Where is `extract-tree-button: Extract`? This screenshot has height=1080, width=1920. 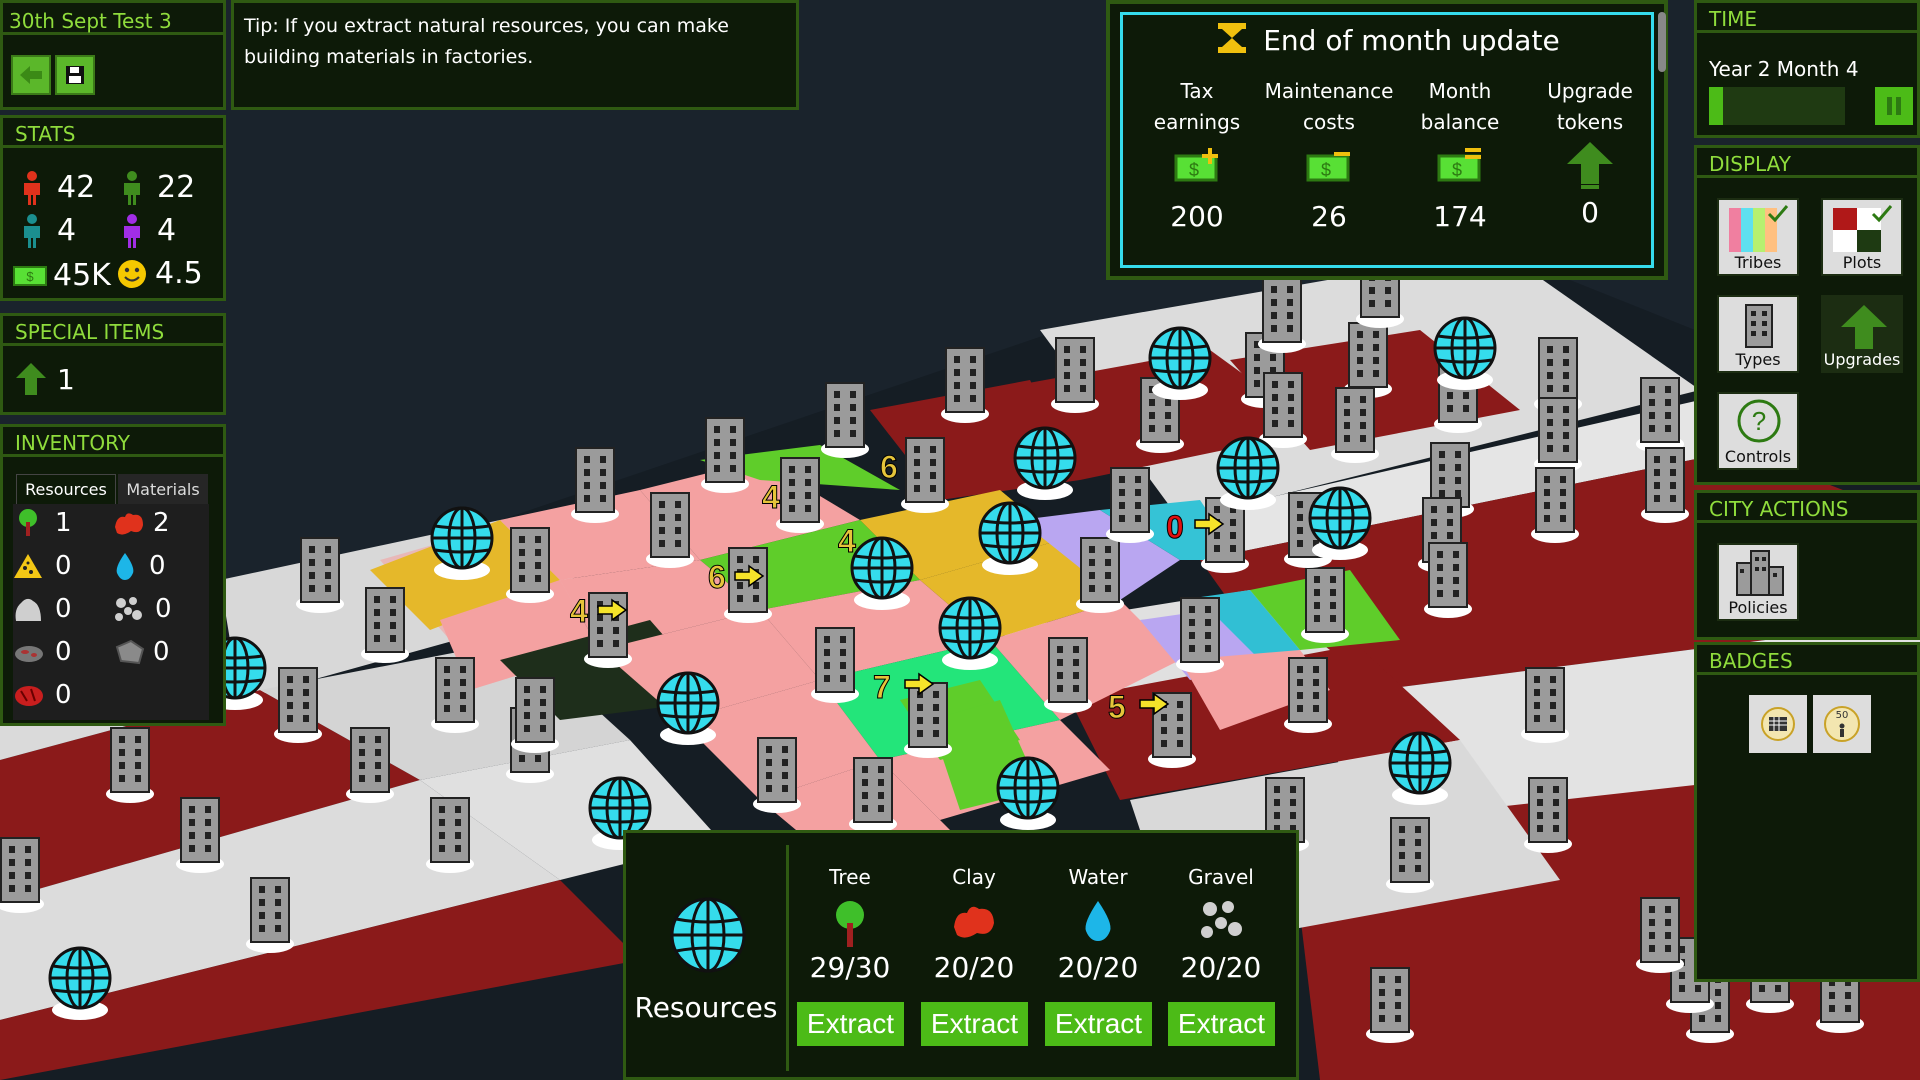 extract-tree-button: Extract is located at coordinates (850, 1024).